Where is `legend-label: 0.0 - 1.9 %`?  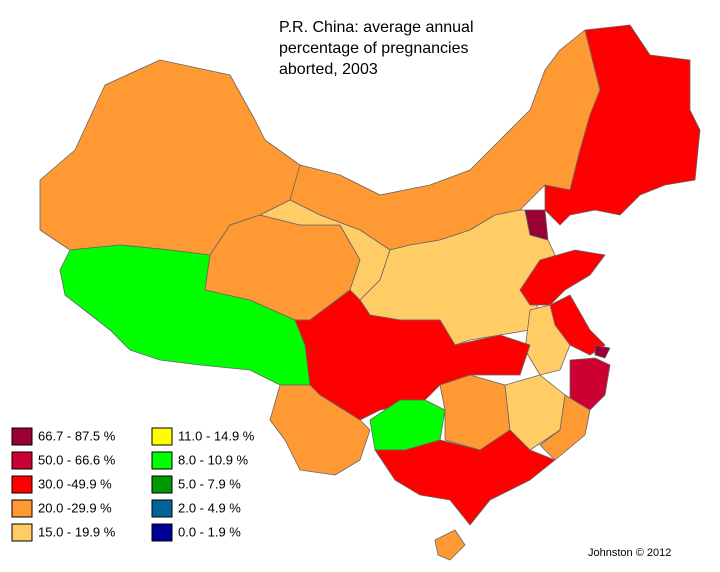 legend-label: 0.0 - 1.9 % is located at coordinates (209, 531).